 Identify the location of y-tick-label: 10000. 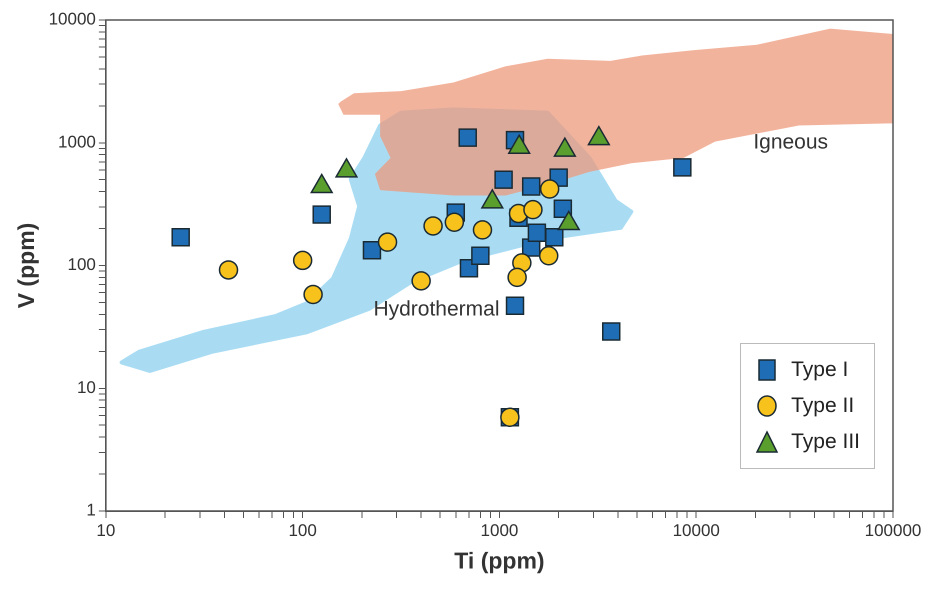
(72, 19).